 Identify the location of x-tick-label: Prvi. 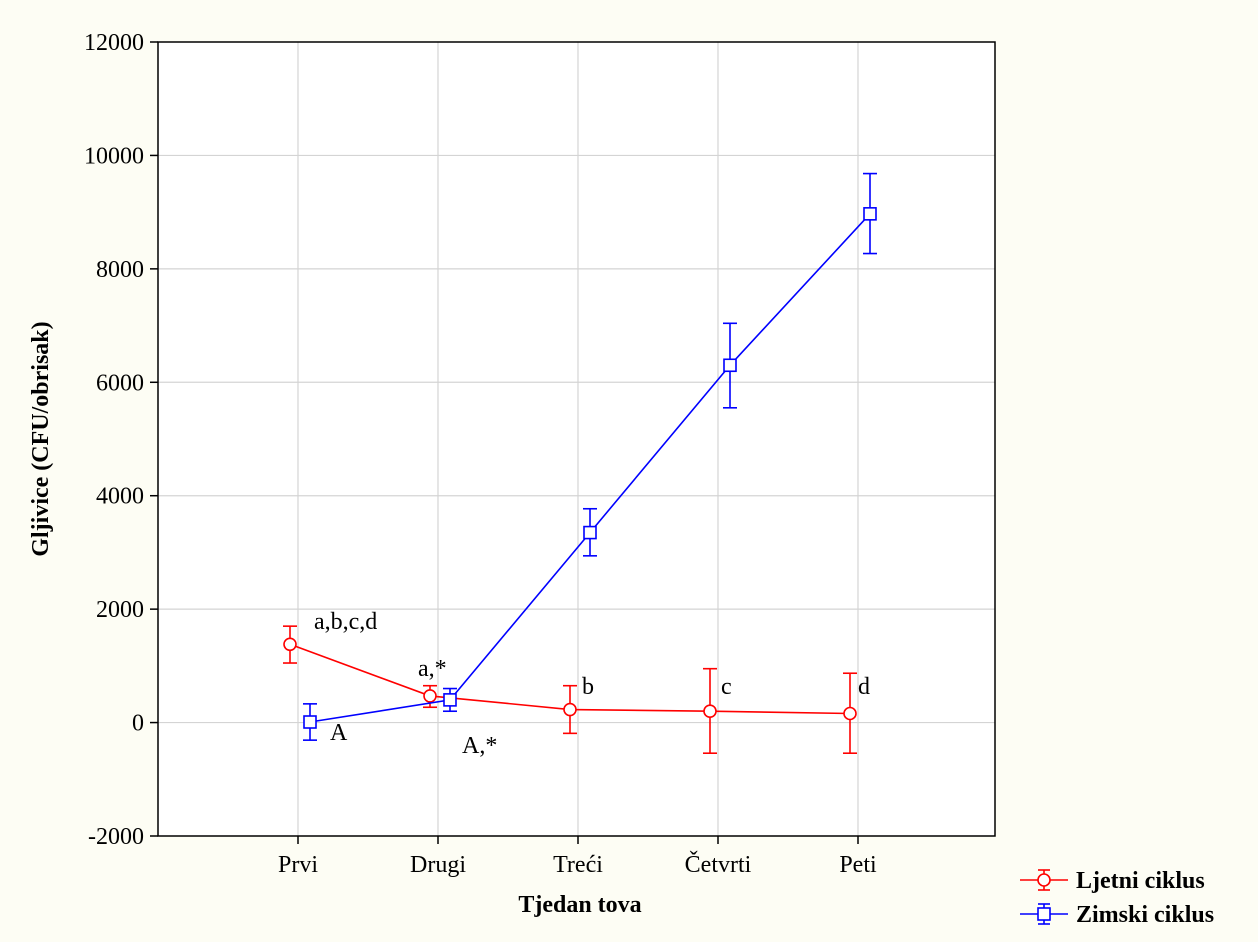
(298, 865).